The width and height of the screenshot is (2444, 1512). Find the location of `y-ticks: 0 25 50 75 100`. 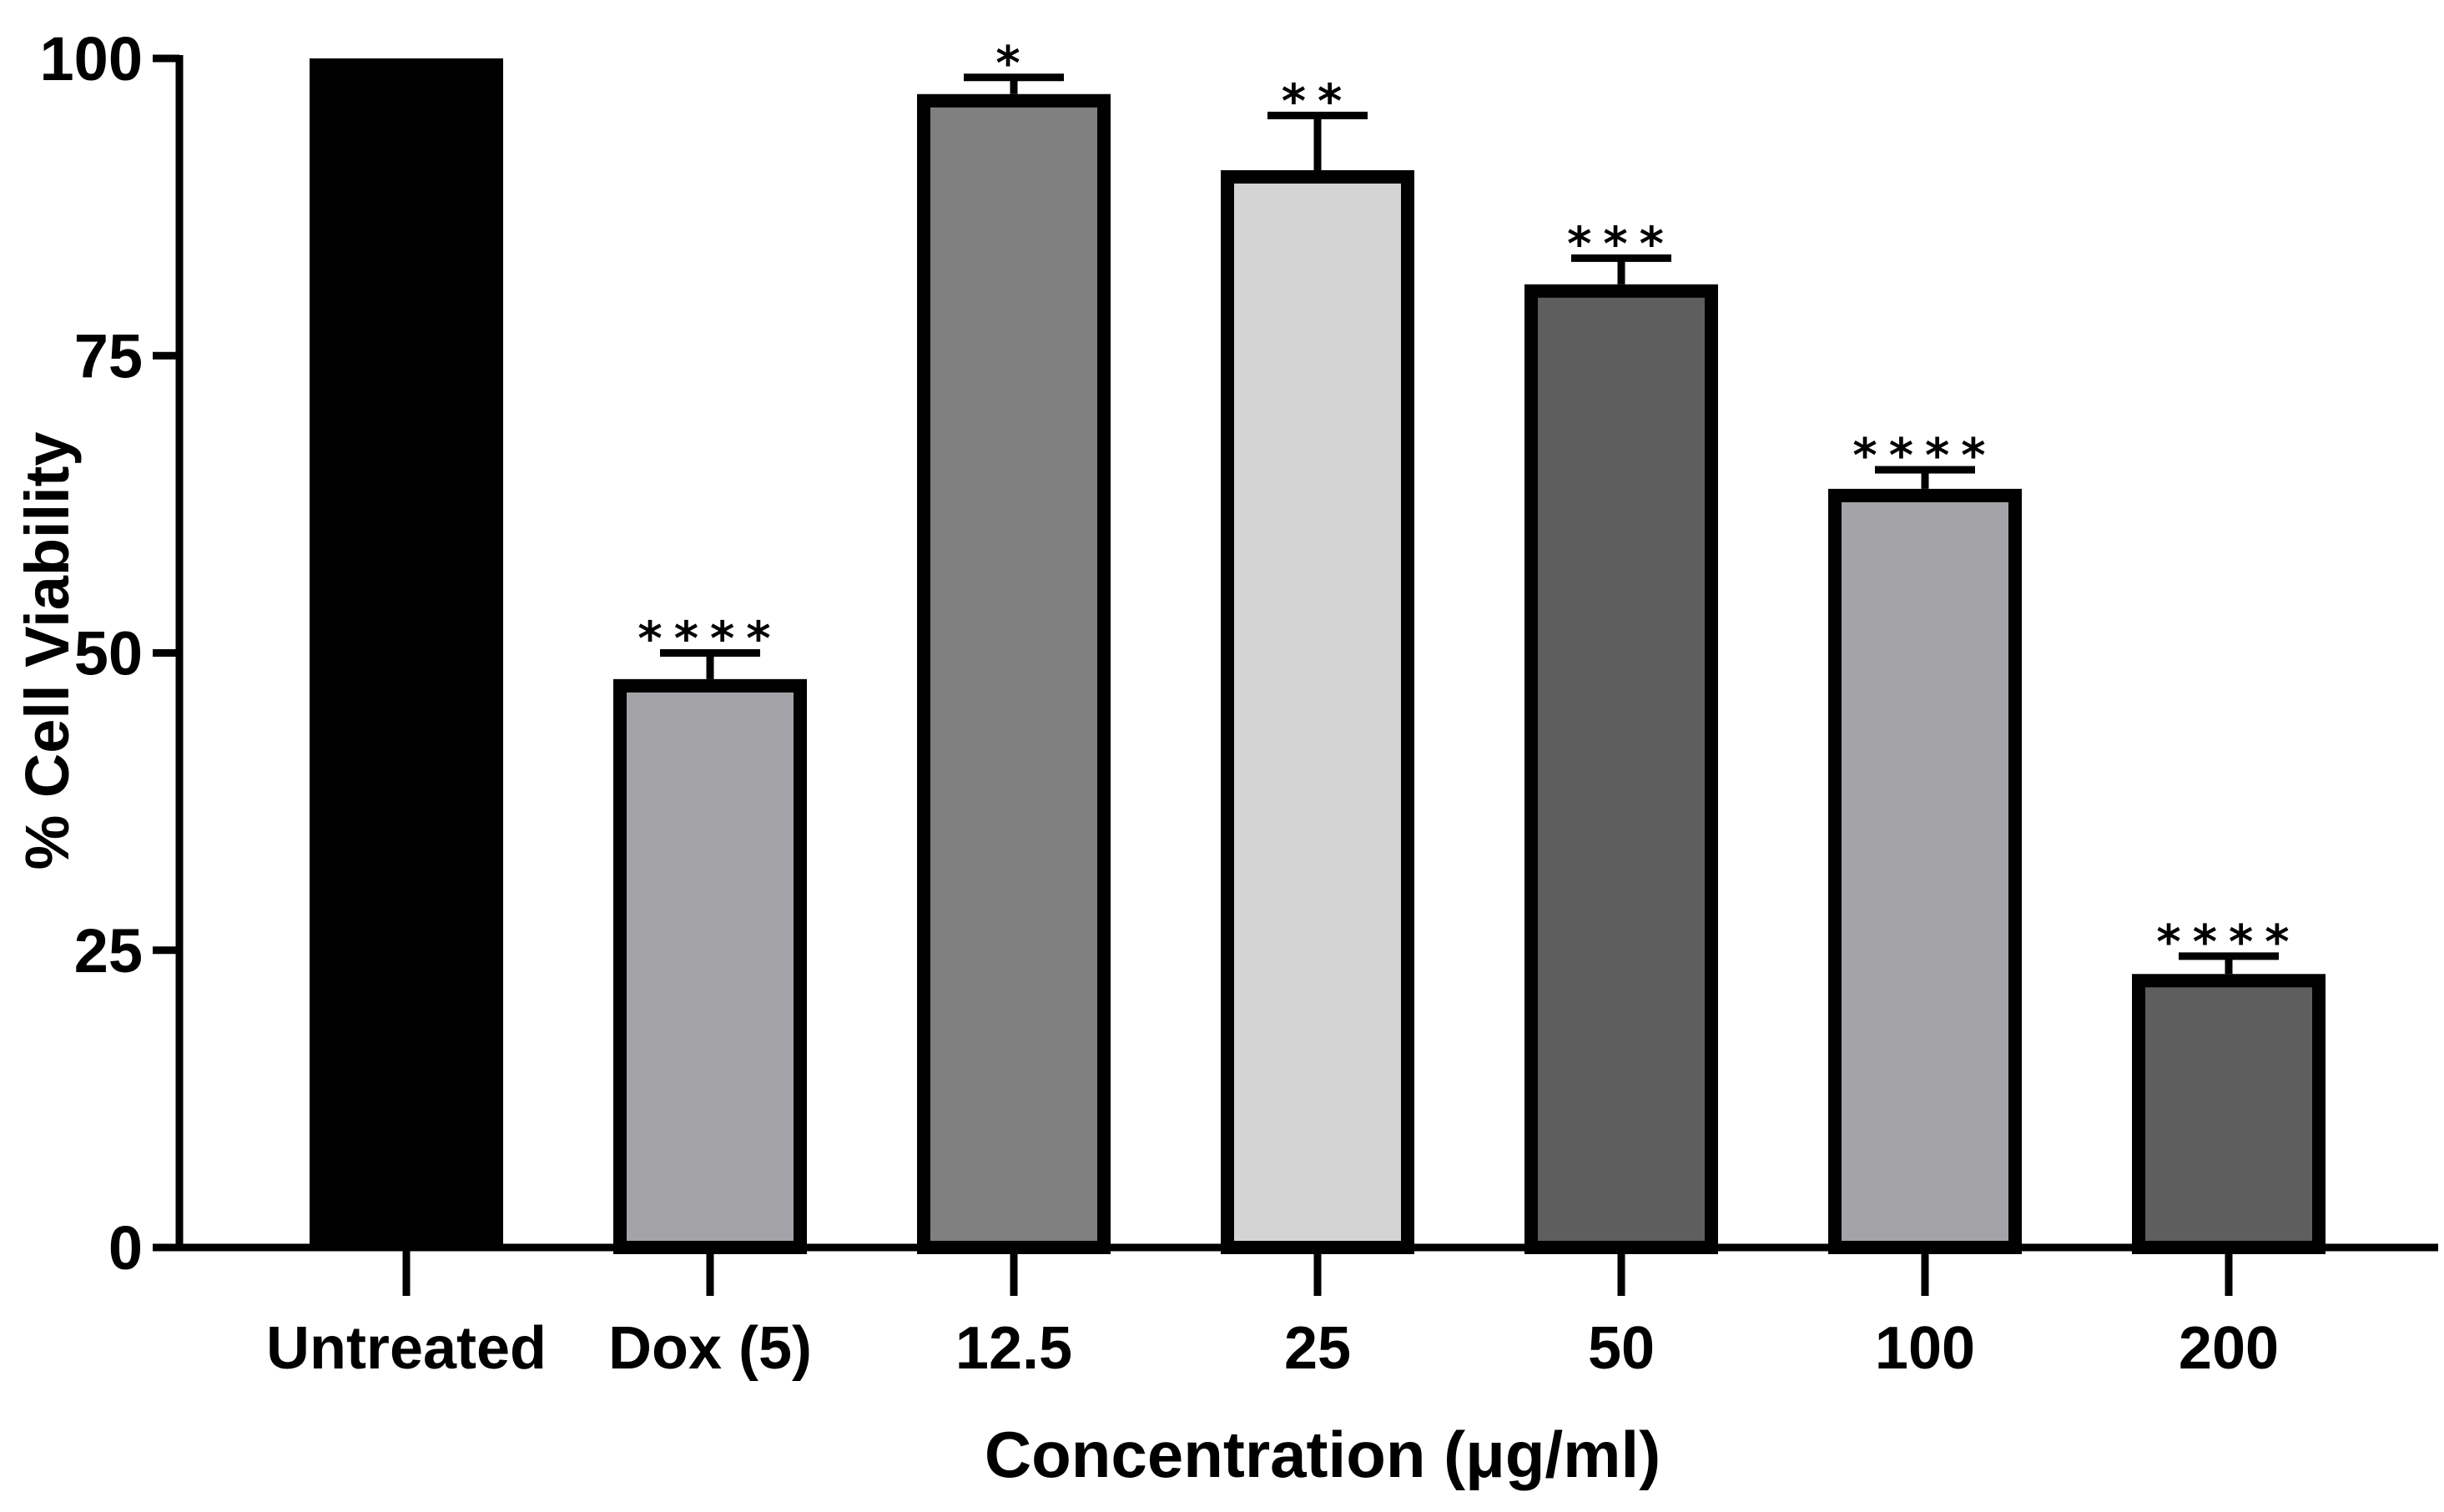

y-ticks: 0 25 50 75 100 is located at coordinates (109, 653).